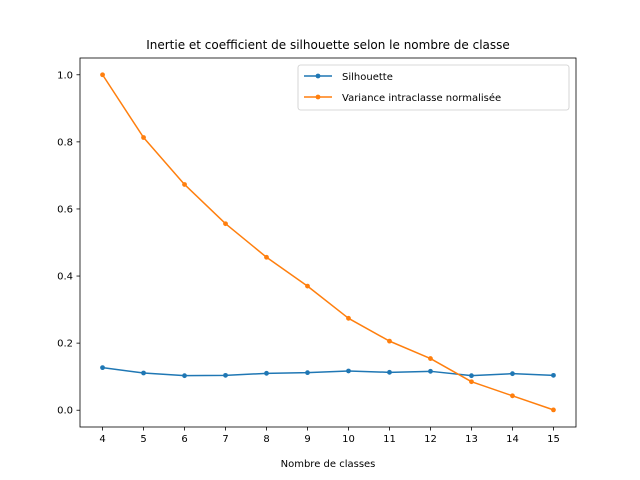 Image resolution: width=640 pixels, height=480 pixels. What do you see at coordinates (65, 344) in the screenshot?
I see `y-tick-label: 0.2` at bounding box center [65, 344].